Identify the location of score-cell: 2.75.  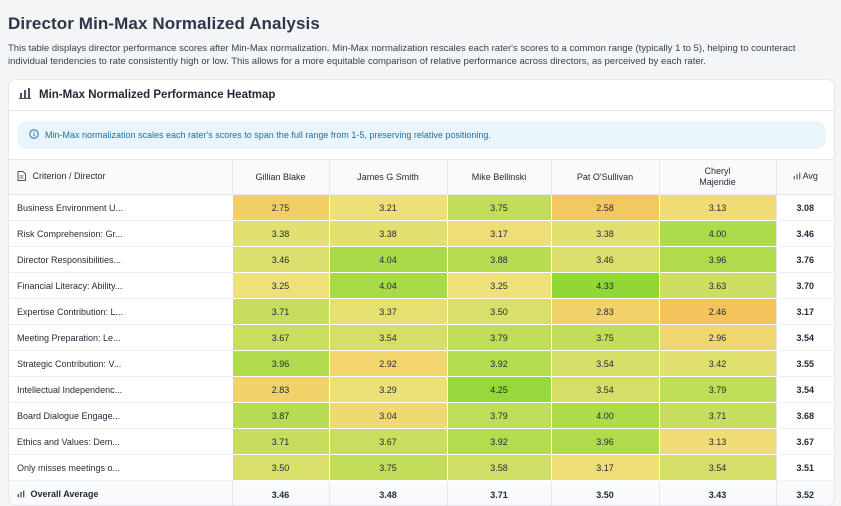
(280, 207).